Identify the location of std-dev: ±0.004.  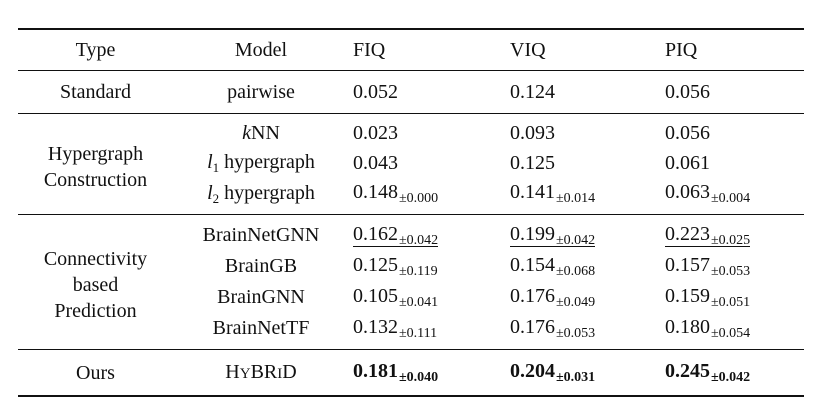
(731, 198).